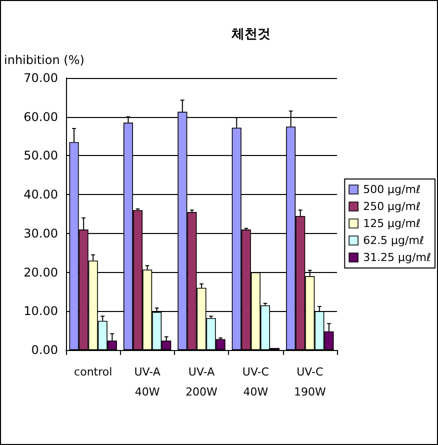 This screenshot has height=445, width=438. I want to click on legend-label: 125 μg/mℓ, so click(392, 223).